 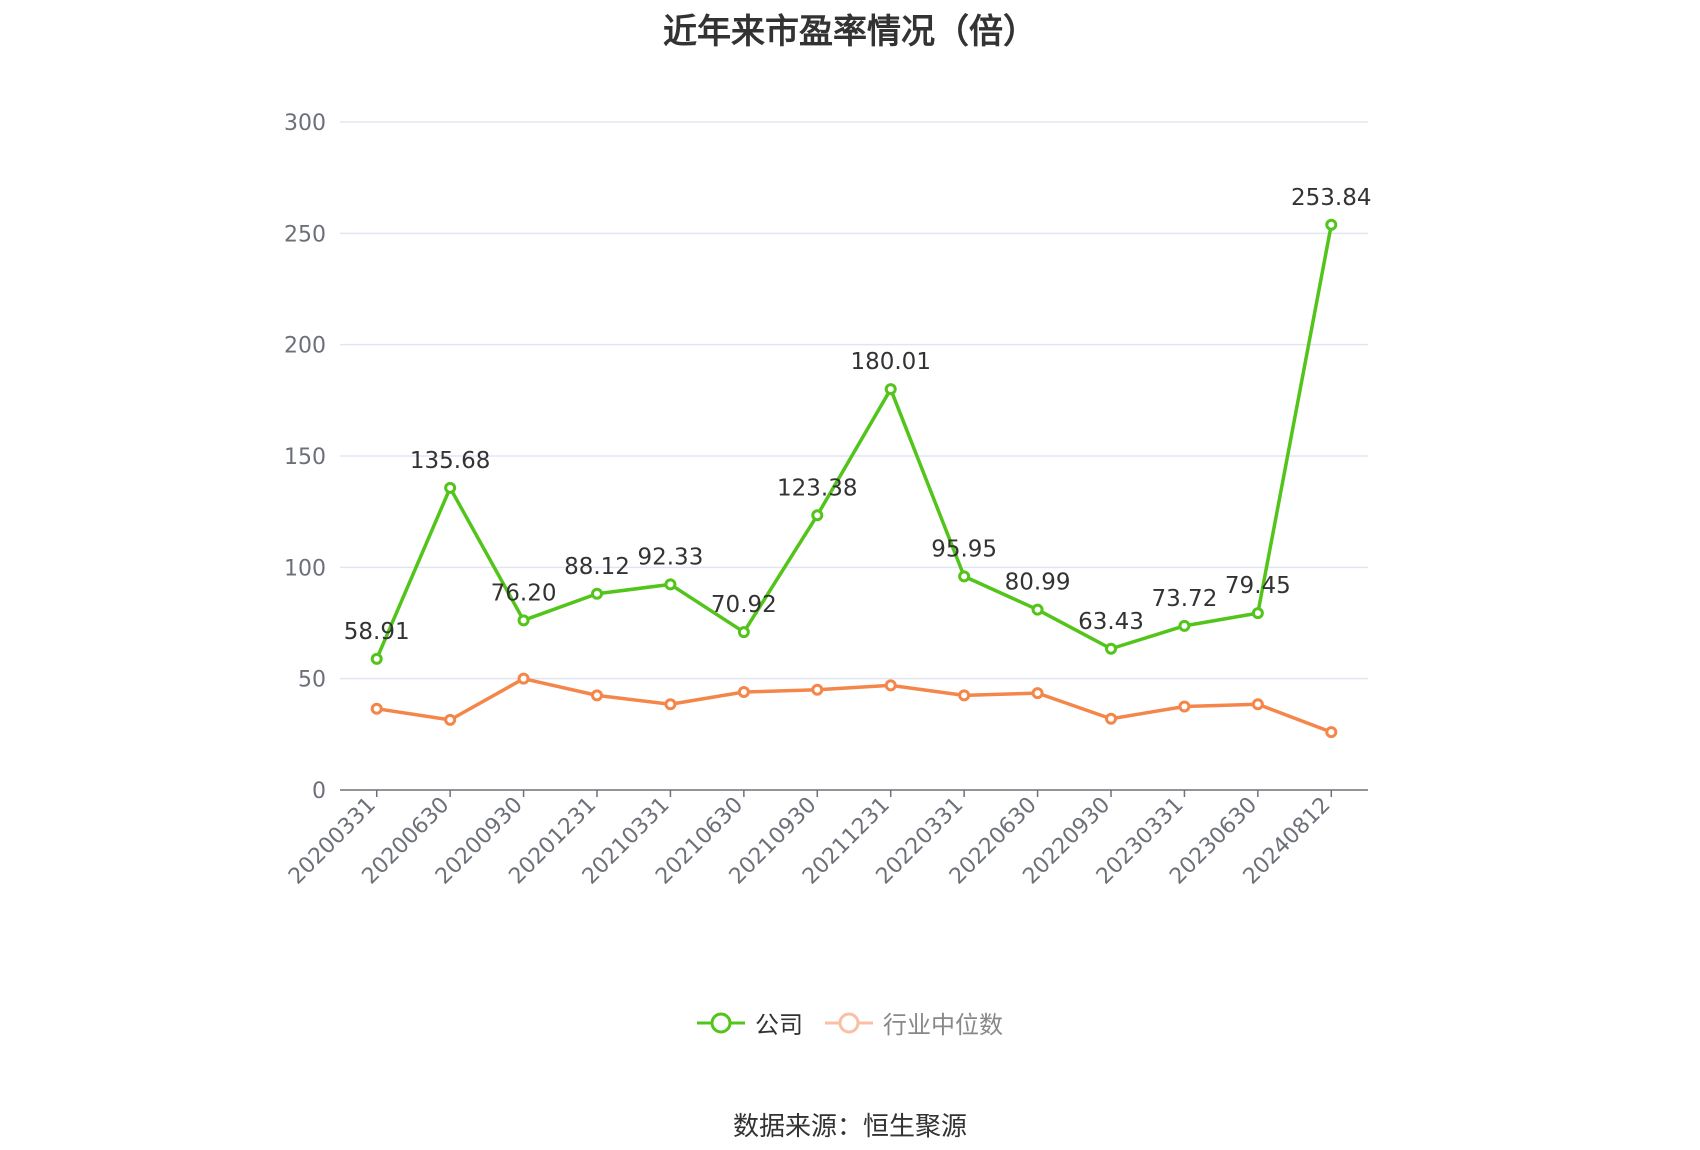 What do you see at coordinates (1258, 586) in the screenshot?
I see `data-label: 79.45` at bounding box center [1258, 586].